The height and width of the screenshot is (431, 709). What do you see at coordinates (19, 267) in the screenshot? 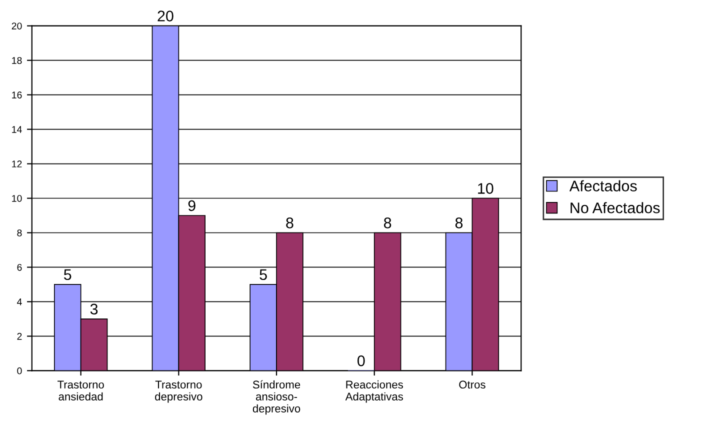
I see `y-tick-label: 6` at bounding box center [19, 267].